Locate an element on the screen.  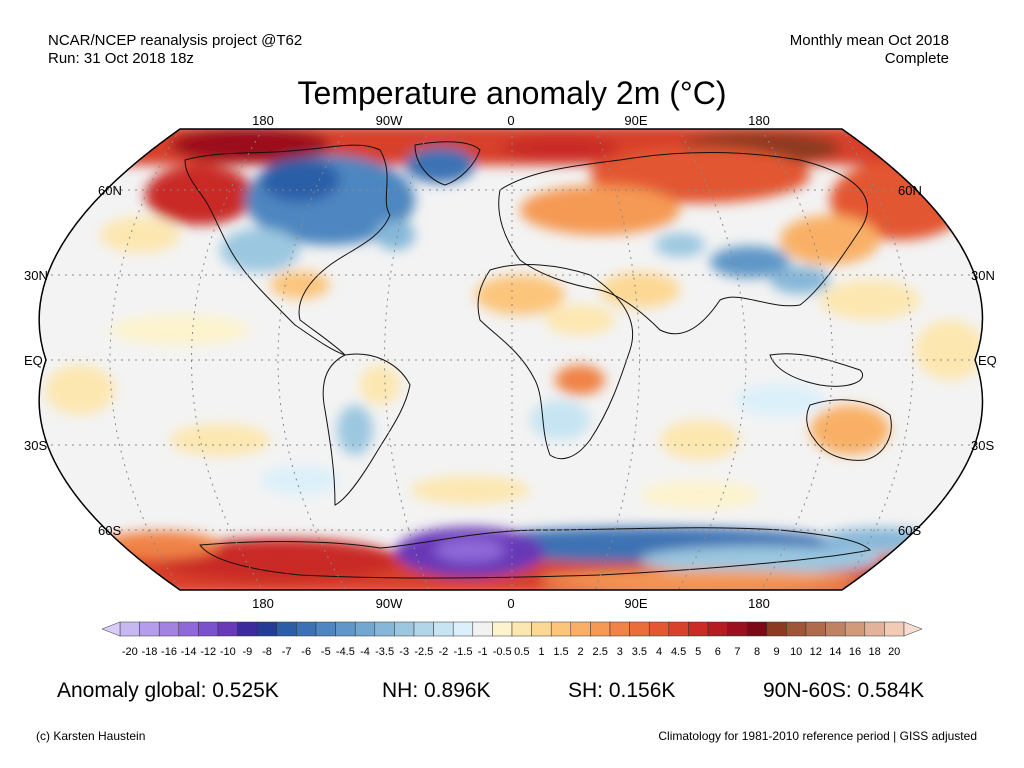
lat-label-right: EQ is located at coordinates (987, 360).